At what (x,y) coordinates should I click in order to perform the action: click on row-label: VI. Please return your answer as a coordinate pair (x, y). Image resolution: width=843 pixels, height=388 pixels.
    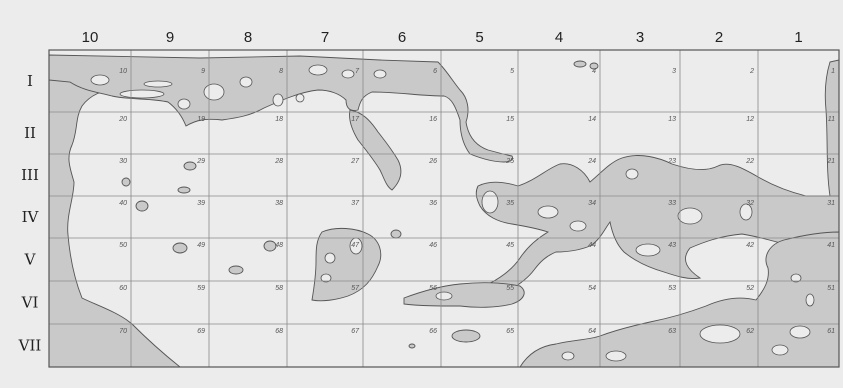
    Looking at the image, I should click on (30, 303).